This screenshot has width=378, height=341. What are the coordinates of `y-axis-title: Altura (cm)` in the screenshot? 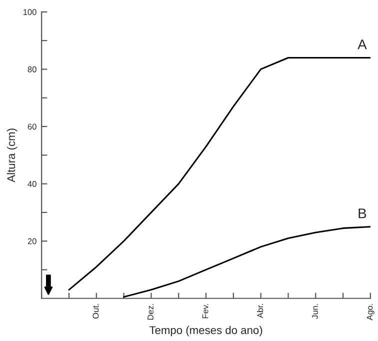 It's located at (12, 155).